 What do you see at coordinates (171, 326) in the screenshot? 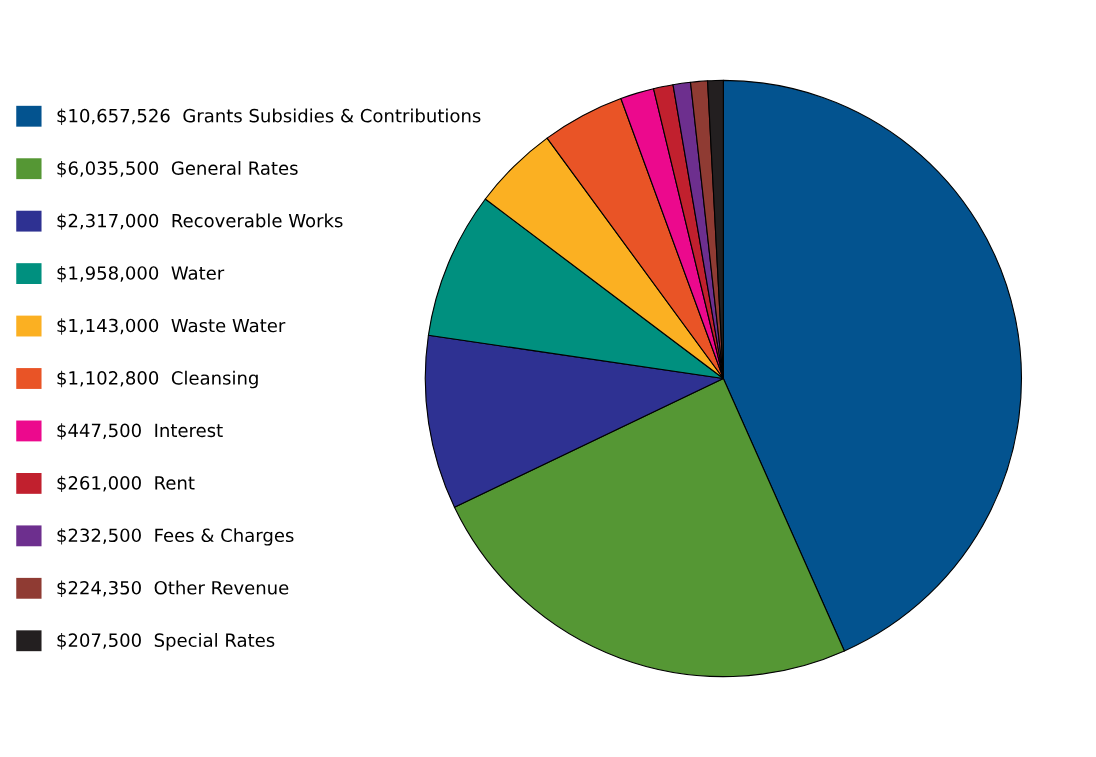
I see `legend-label: $1,143,000 Waste Water` at bounding box center [171, 326].